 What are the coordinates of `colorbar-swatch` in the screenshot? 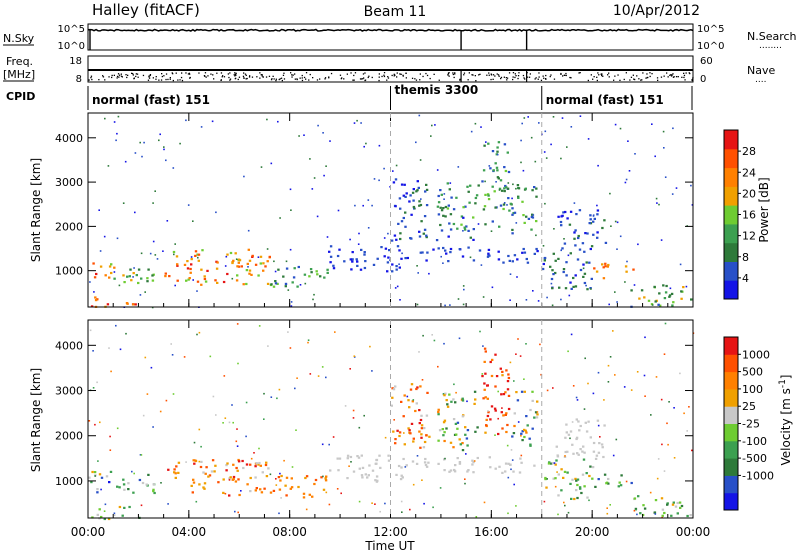 It's located at (731, 397).